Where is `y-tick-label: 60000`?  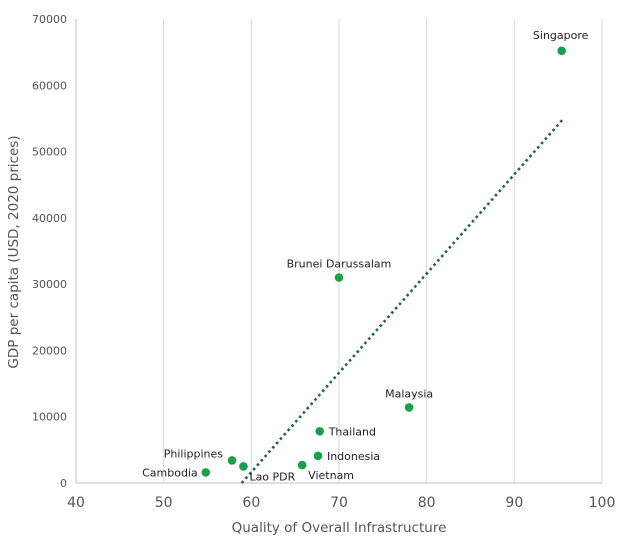
y-tick-label: 60000 is located at coordinates (49, 85).